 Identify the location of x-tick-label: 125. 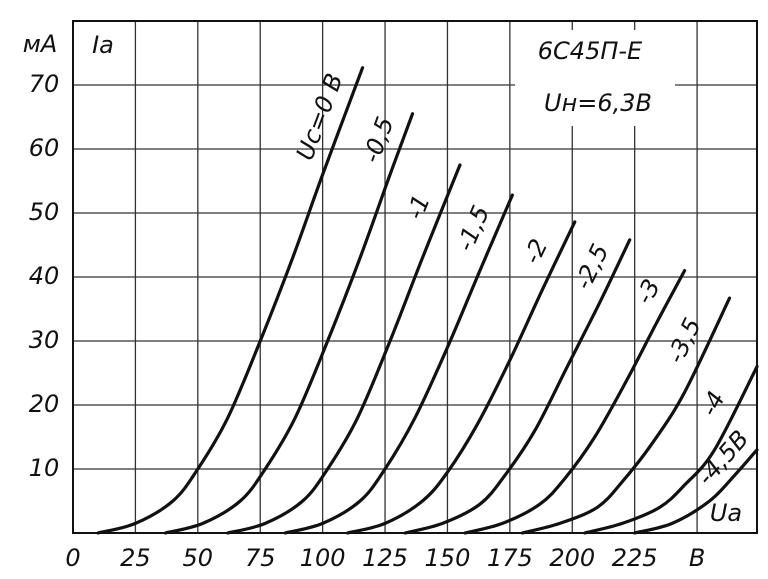
(385, 558).